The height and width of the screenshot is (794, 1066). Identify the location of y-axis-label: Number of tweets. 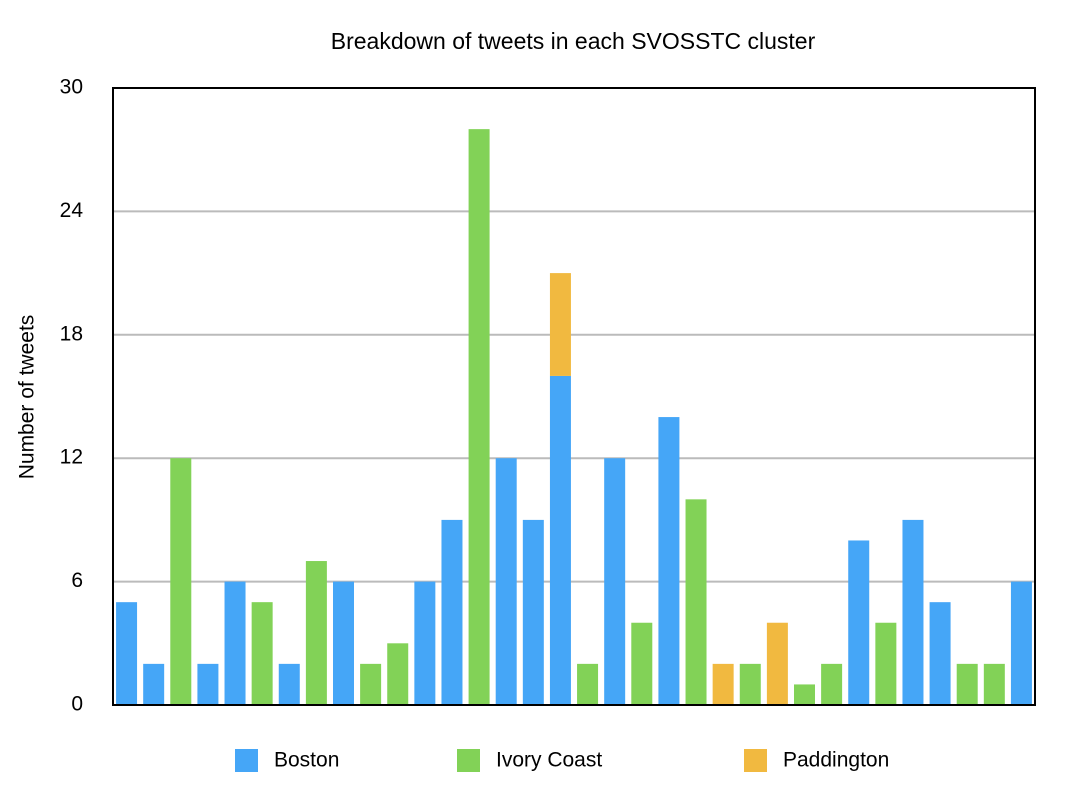
(27, 397).